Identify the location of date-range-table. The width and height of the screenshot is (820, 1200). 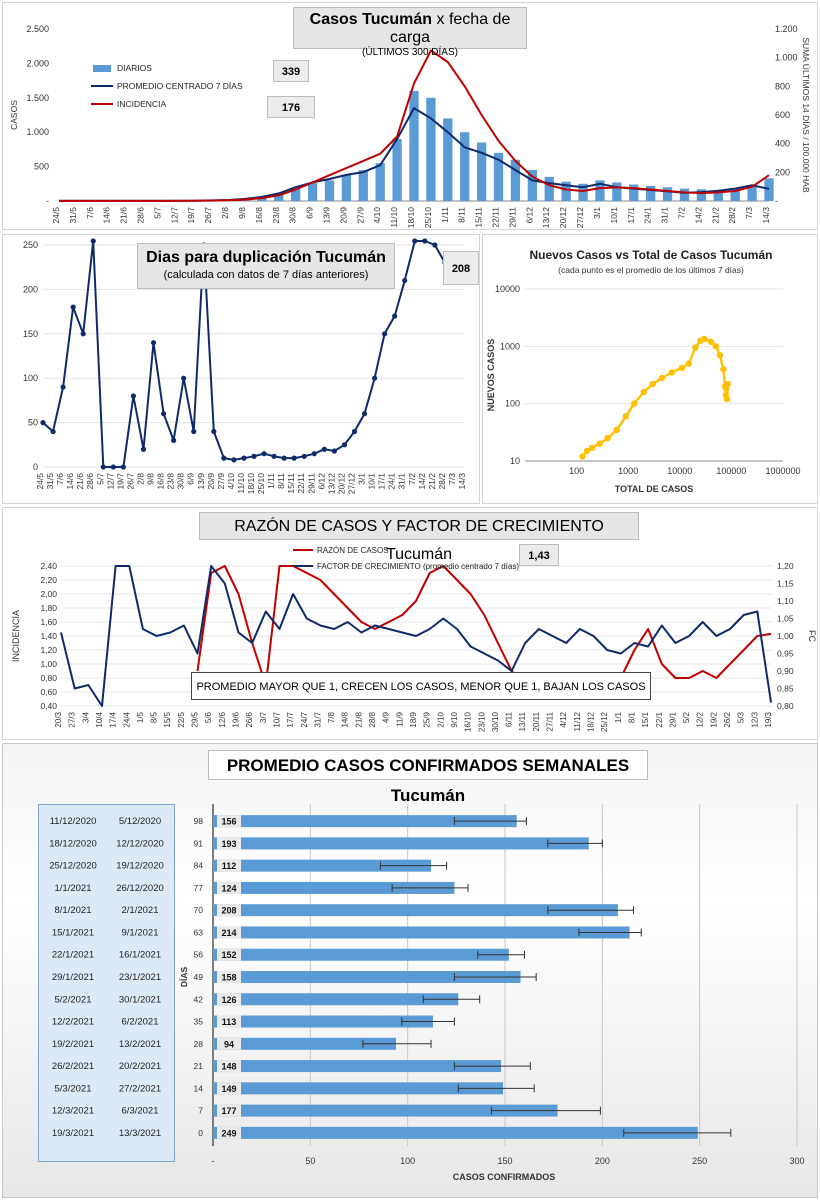
(106, 983).